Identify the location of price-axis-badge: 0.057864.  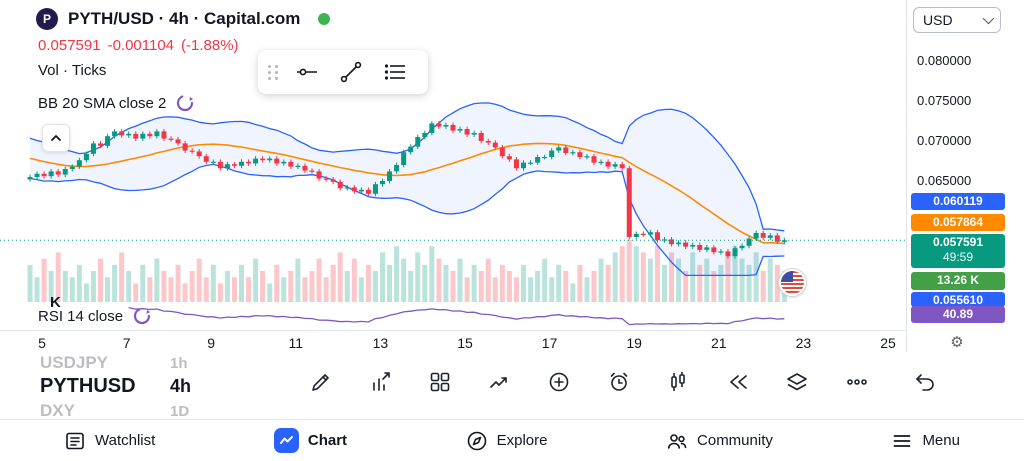
(958, 222).